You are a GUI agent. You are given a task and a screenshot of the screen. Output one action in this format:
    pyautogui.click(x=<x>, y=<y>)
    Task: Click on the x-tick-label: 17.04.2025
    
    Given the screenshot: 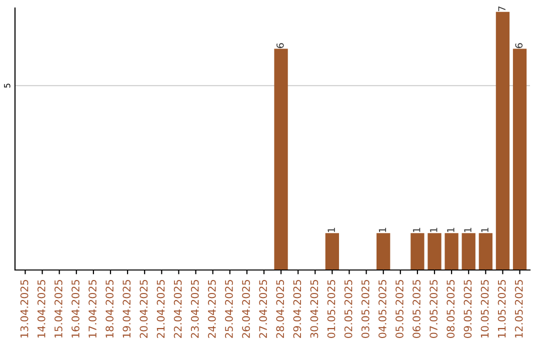 What is the action you would take?
    pyautogui.click(x=92, y=309)
    